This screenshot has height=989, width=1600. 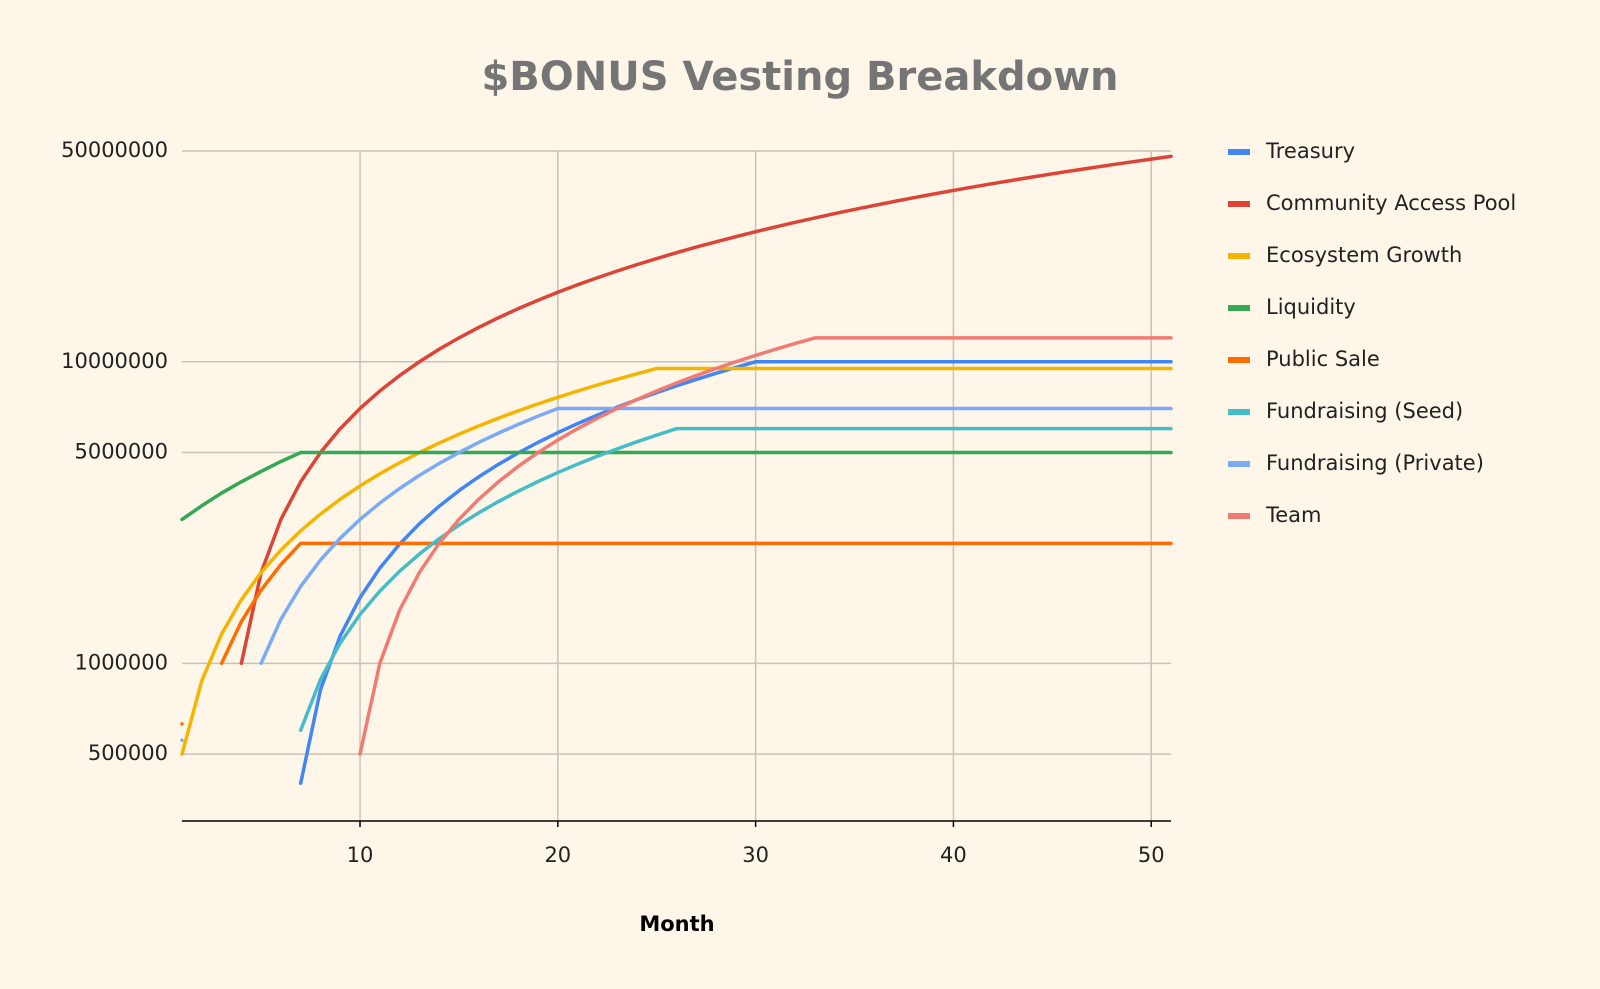 What do you see at coordinates (121, 662) in the screenshot?
I see `y-tick-label: 1000000` at bounding box center [121, 662].